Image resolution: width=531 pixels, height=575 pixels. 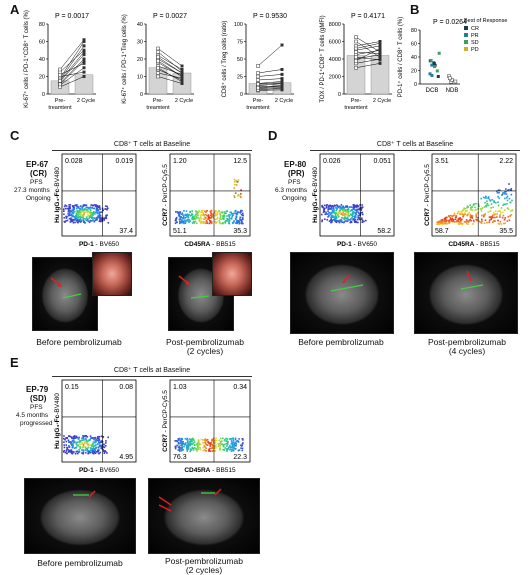 I want to click on panel-b-point-ndb, so click(x=449, y=78).